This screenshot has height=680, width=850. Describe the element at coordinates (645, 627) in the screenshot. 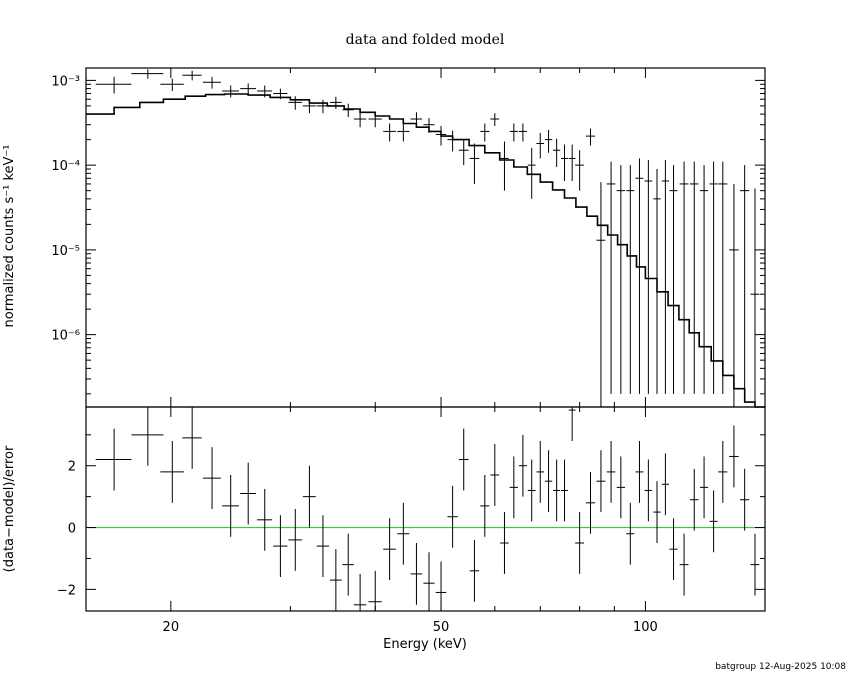

I see `x-tick-label: 100` at that location.